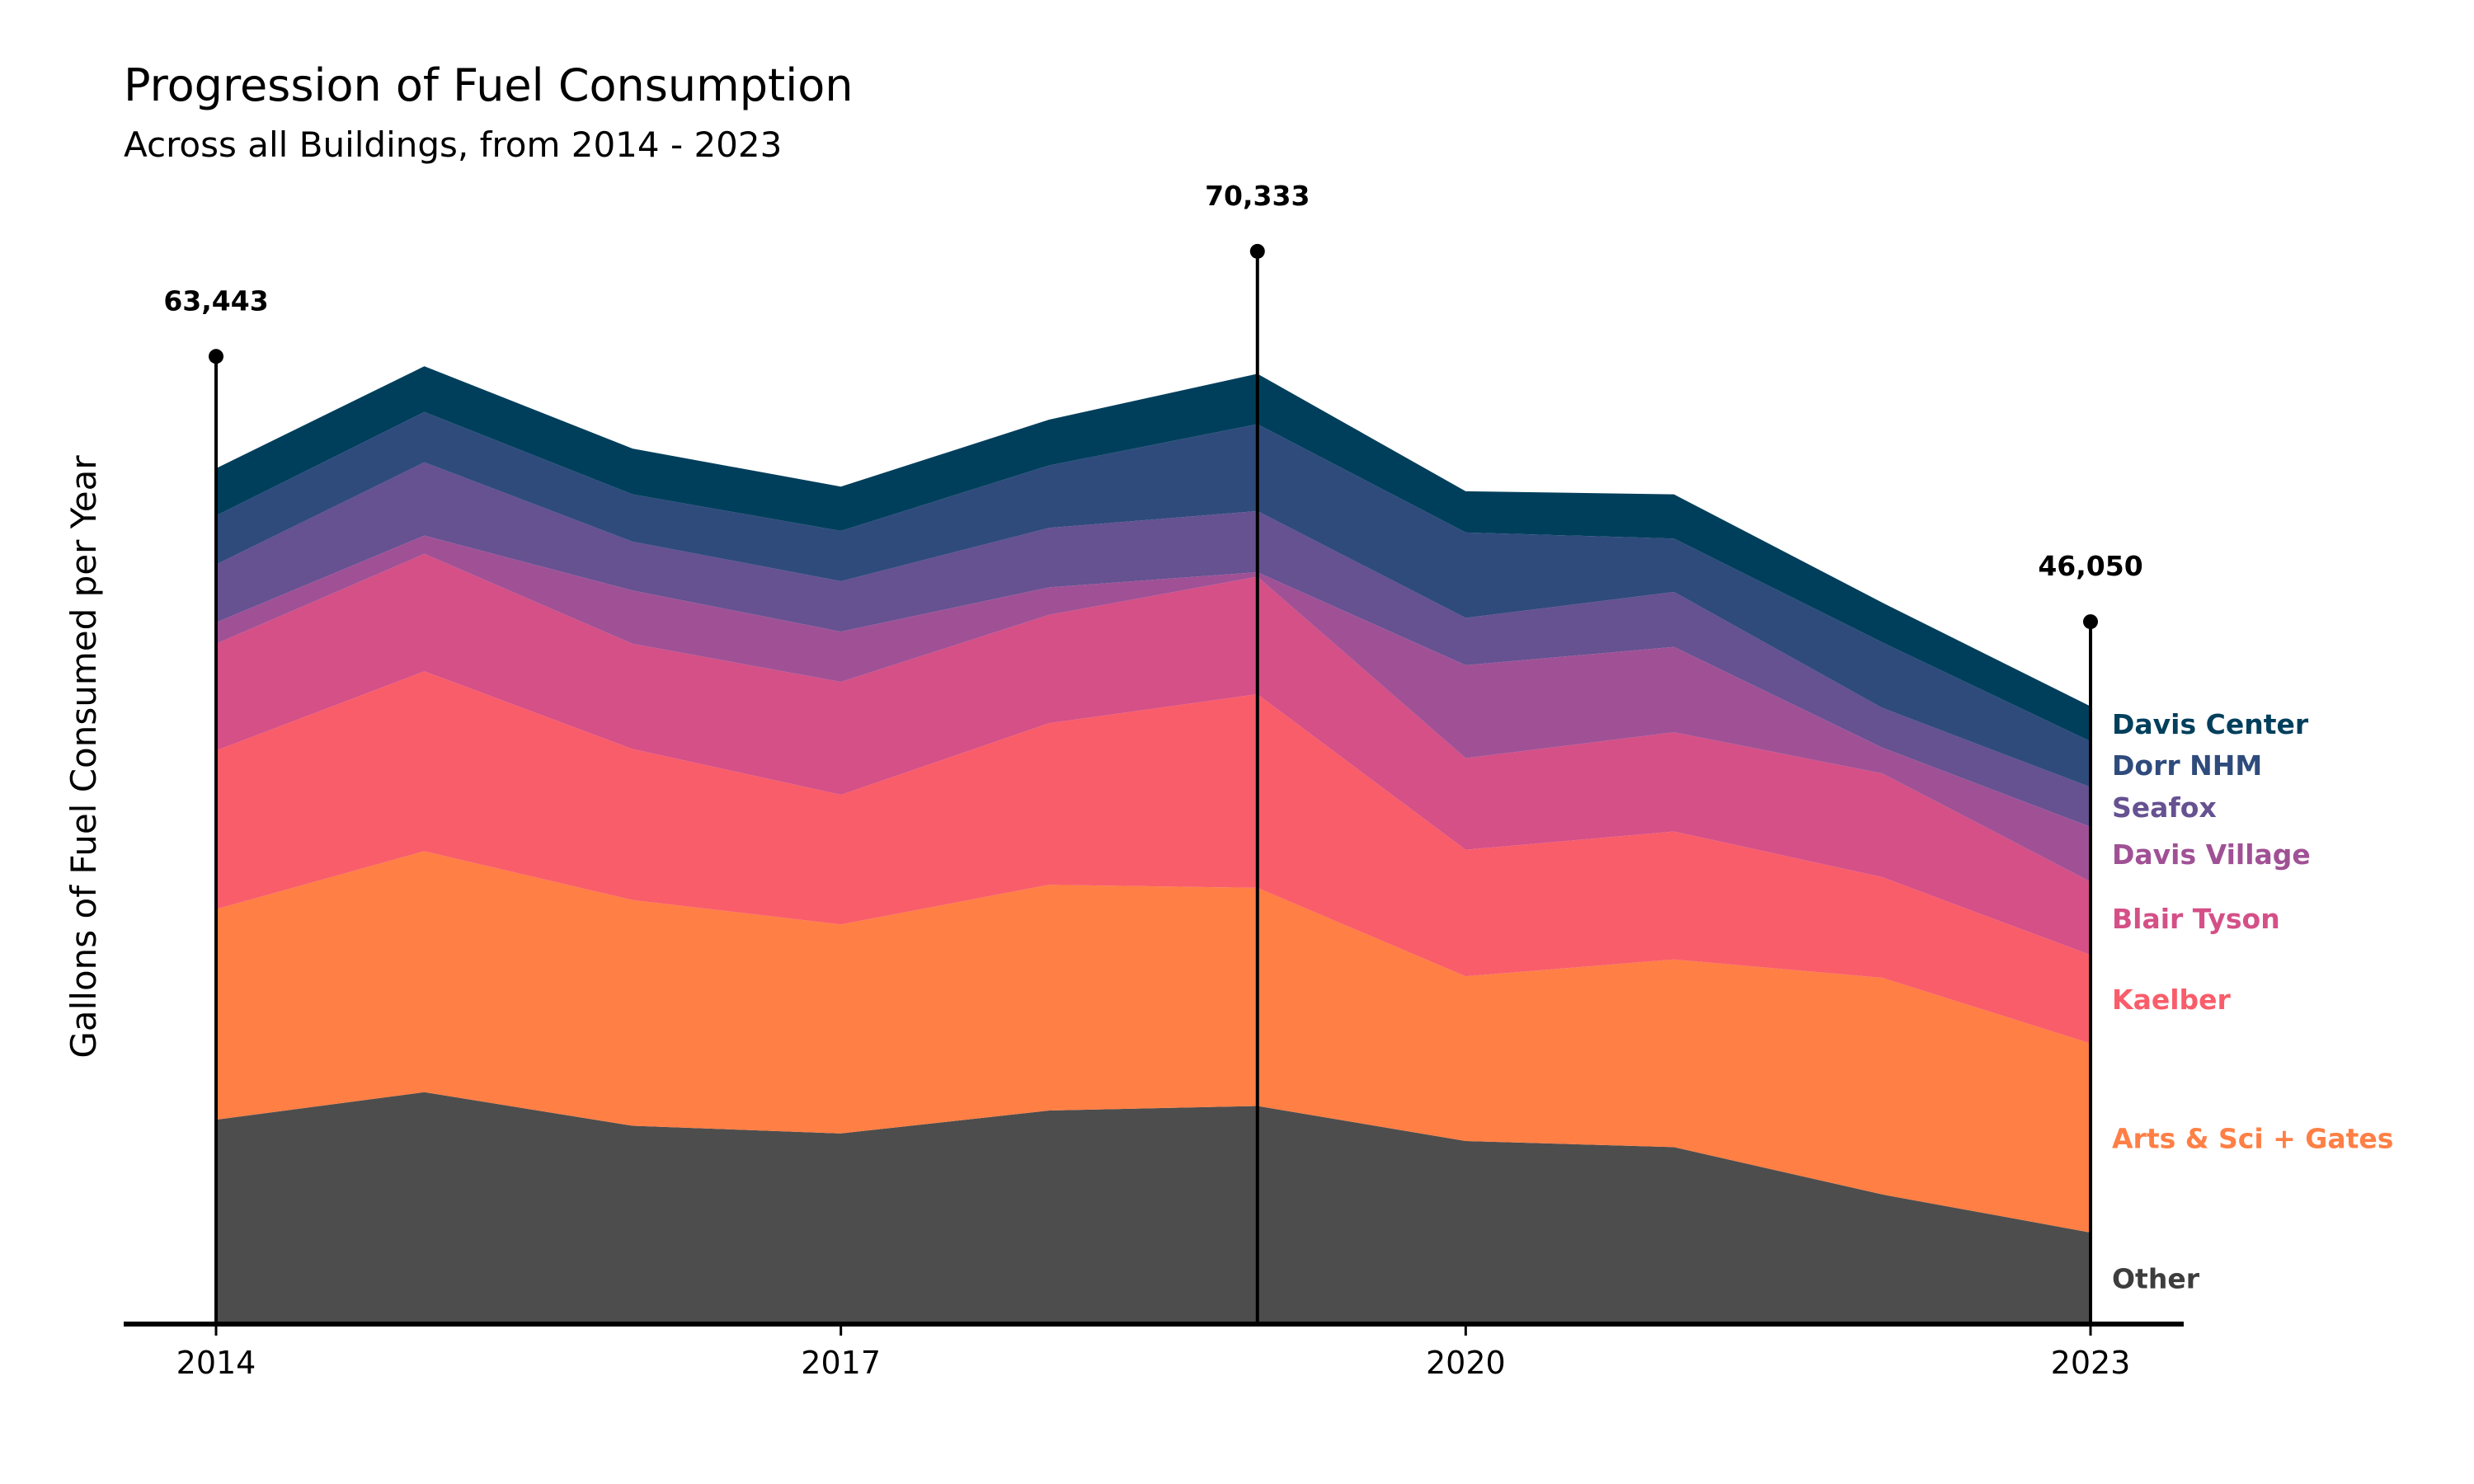 Image resolution: width=2474 pixels, height=1484 pixels. I want to click on series-label: Arts & Sci + Gates, so click(2252, 1138).